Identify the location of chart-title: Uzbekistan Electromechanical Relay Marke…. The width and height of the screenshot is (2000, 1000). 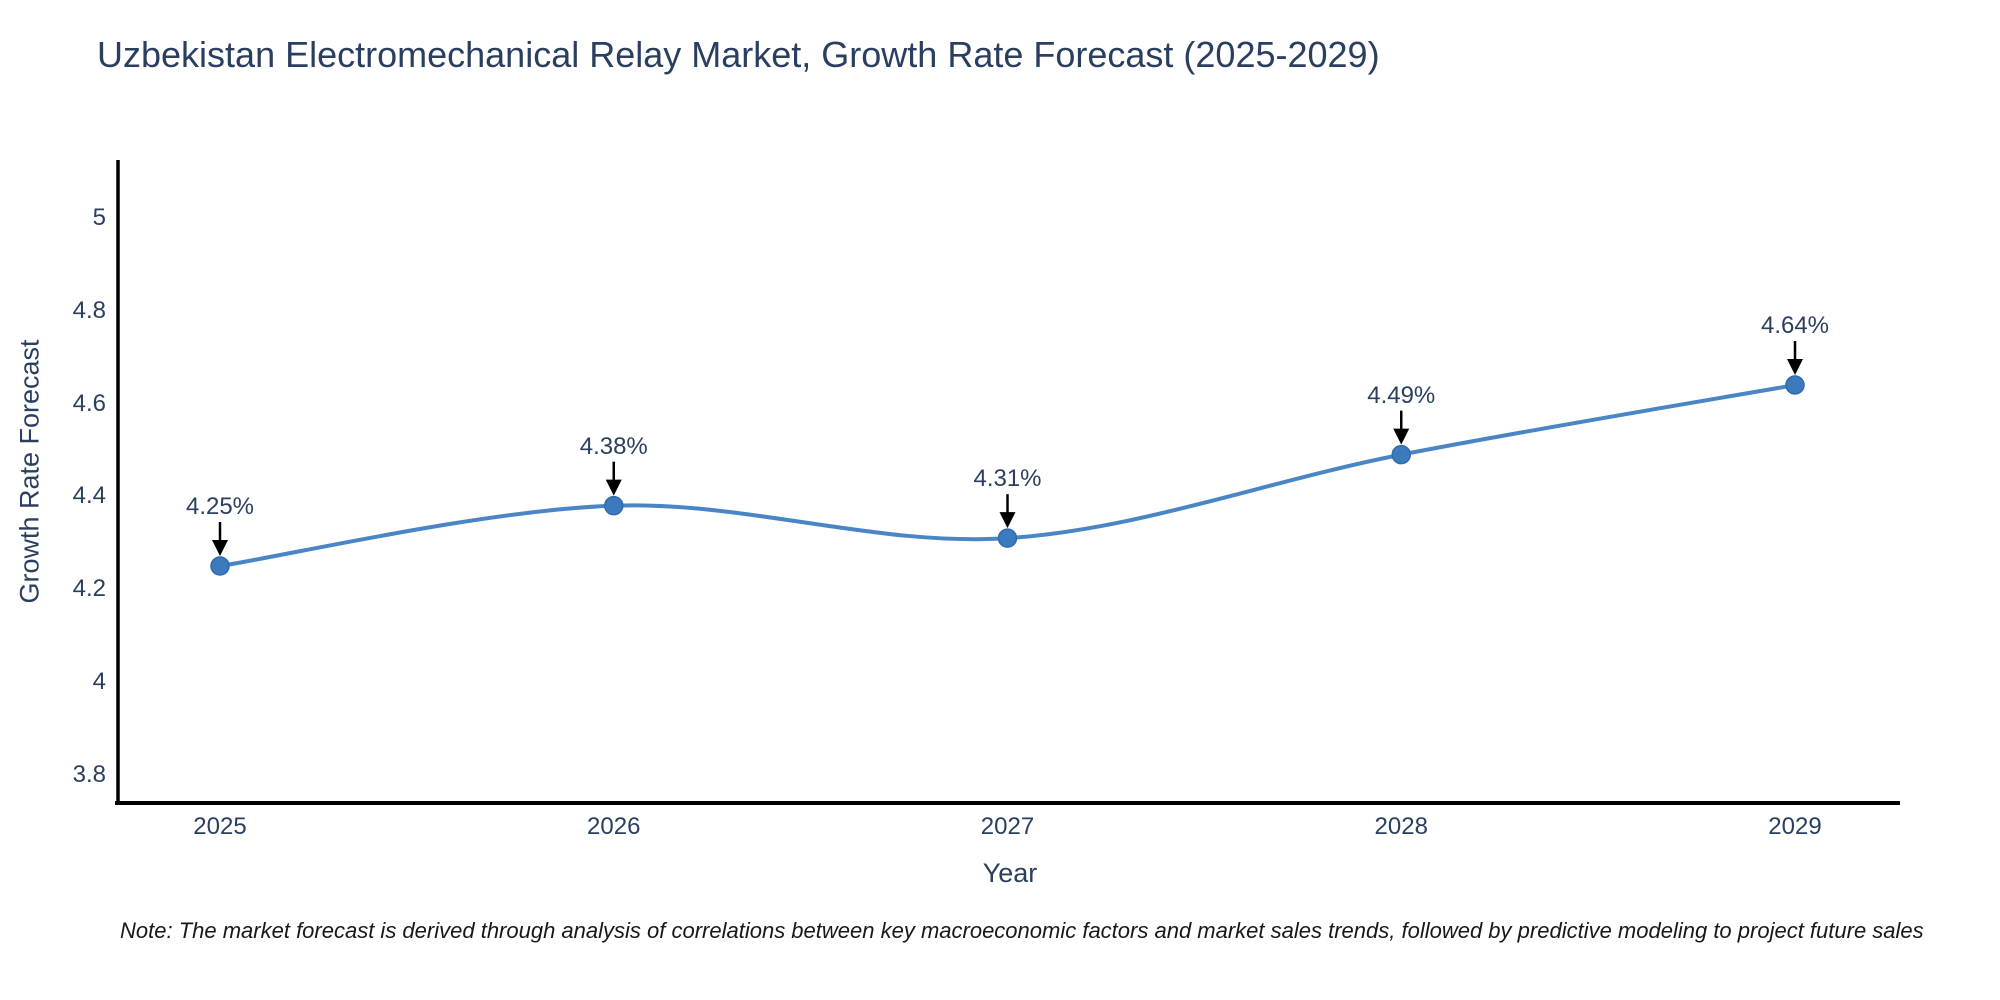
(738, 54).